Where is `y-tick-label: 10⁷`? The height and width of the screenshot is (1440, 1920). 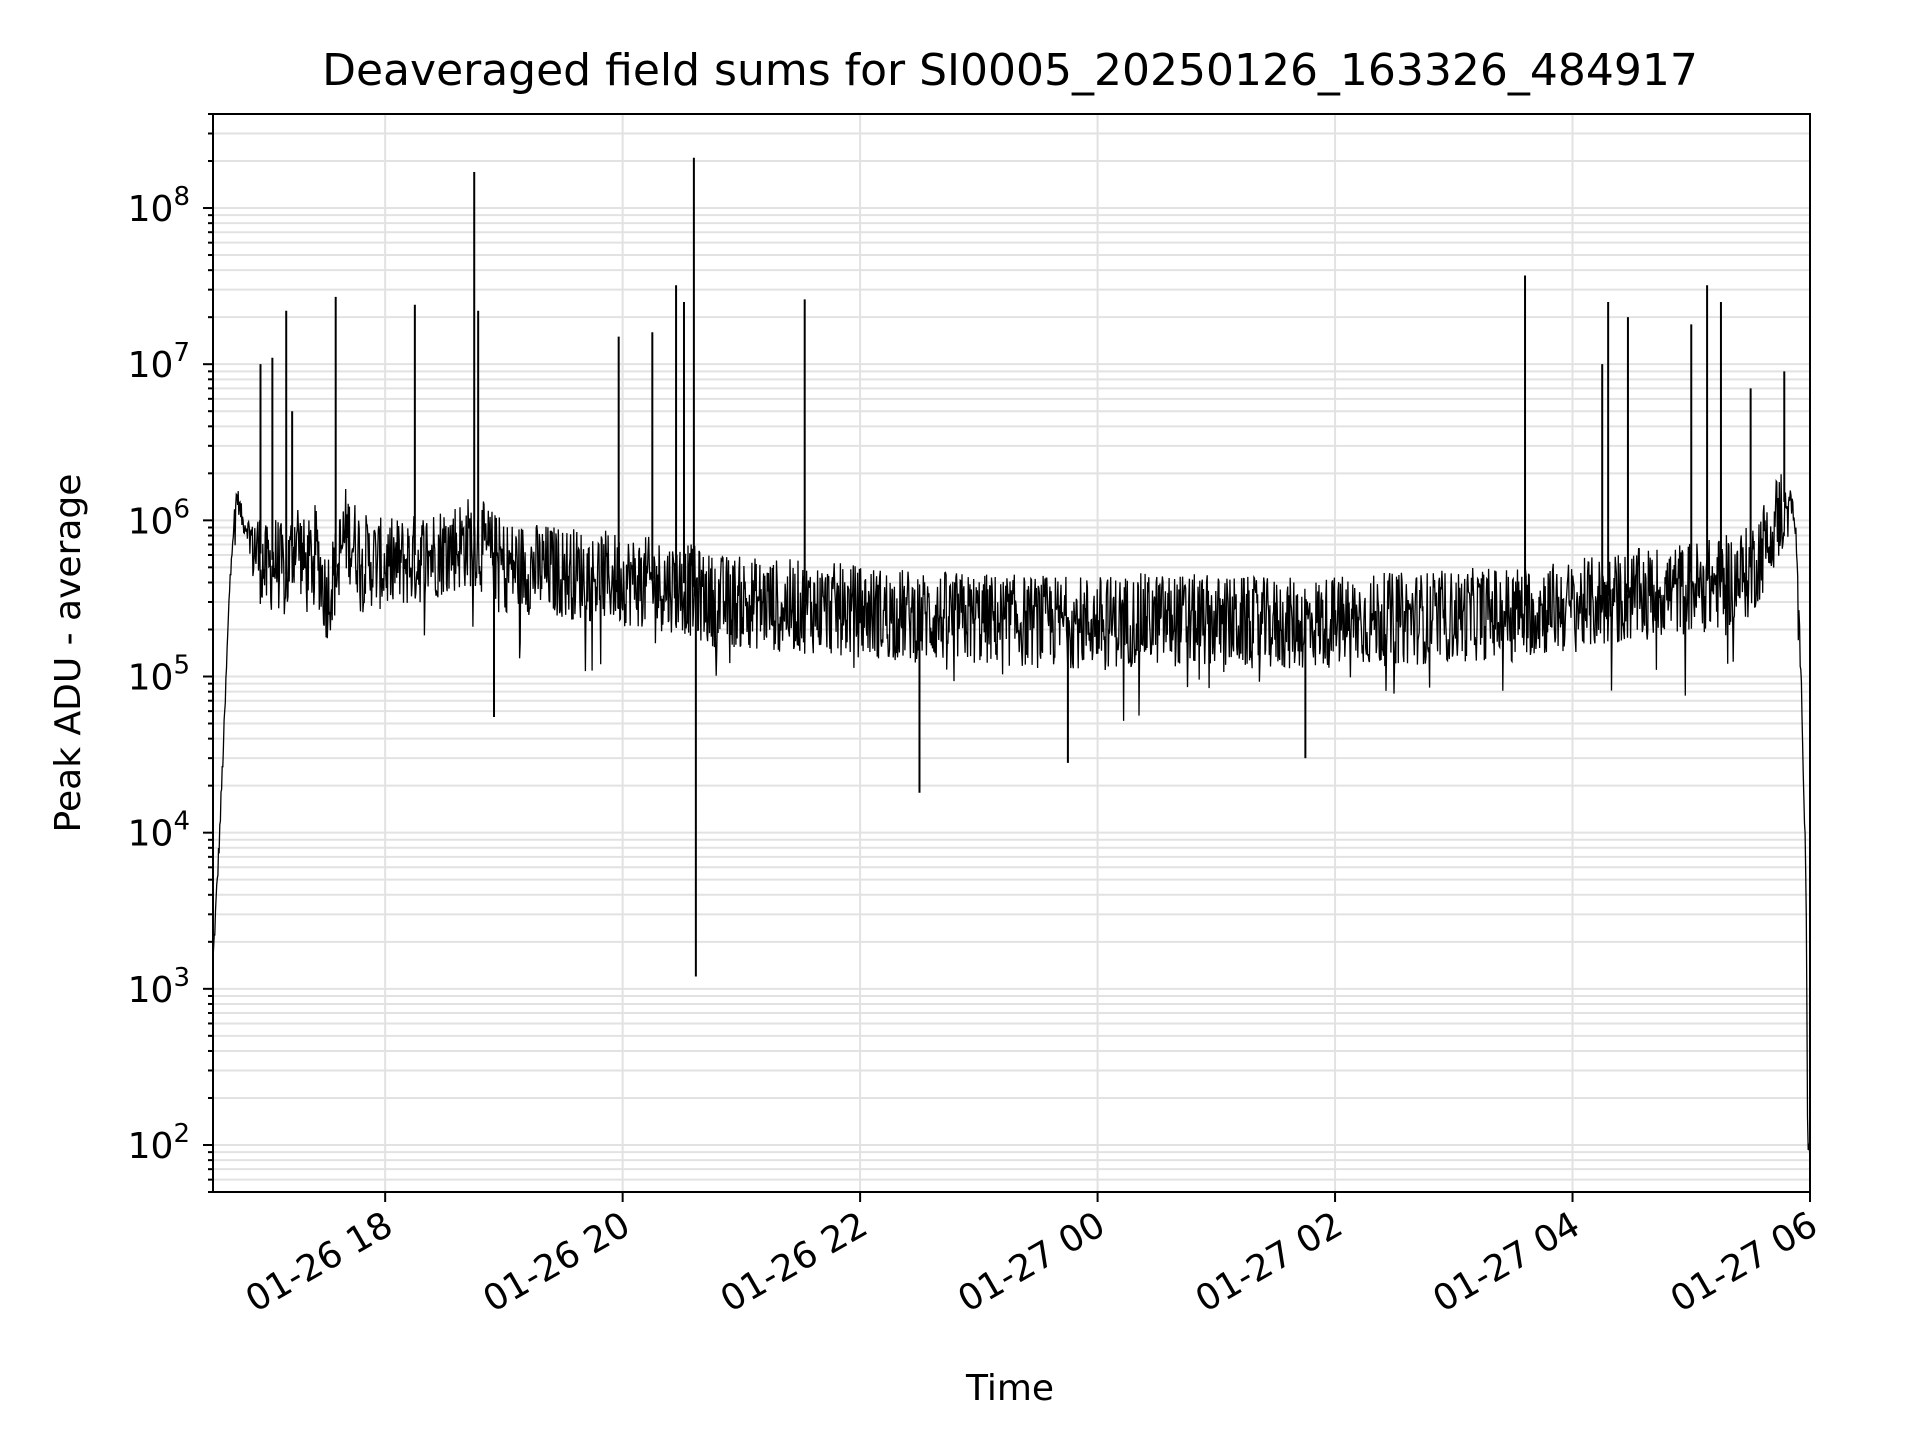 y-tick-label: 10⁷ is located at coordinates (159, 362).